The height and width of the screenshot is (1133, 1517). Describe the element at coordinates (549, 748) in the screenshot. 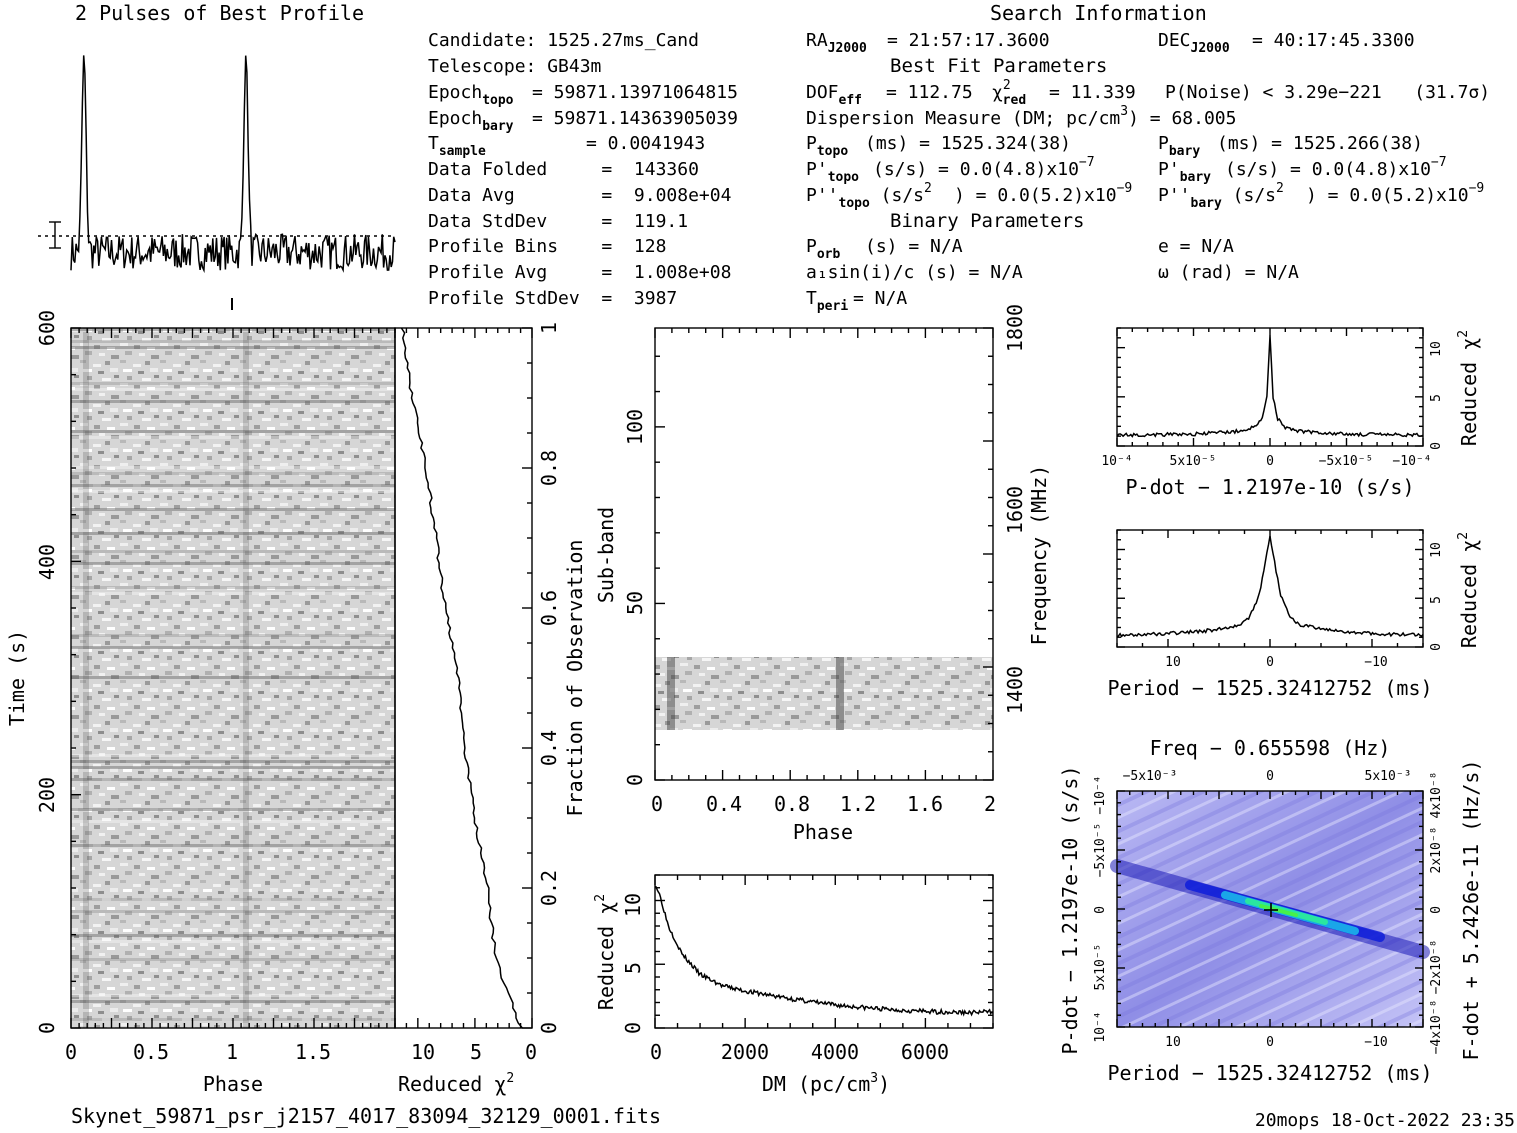

I see `cf-ytick: 0.4` at that location.